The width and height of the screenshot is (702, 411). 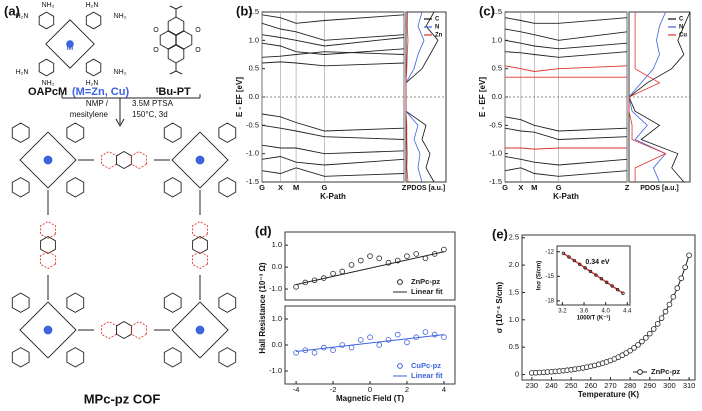 What do you see at coordinates (47, 92) in the screenshot?
I see `monomer-label: OAPcM` at bounding box center [47, 92].